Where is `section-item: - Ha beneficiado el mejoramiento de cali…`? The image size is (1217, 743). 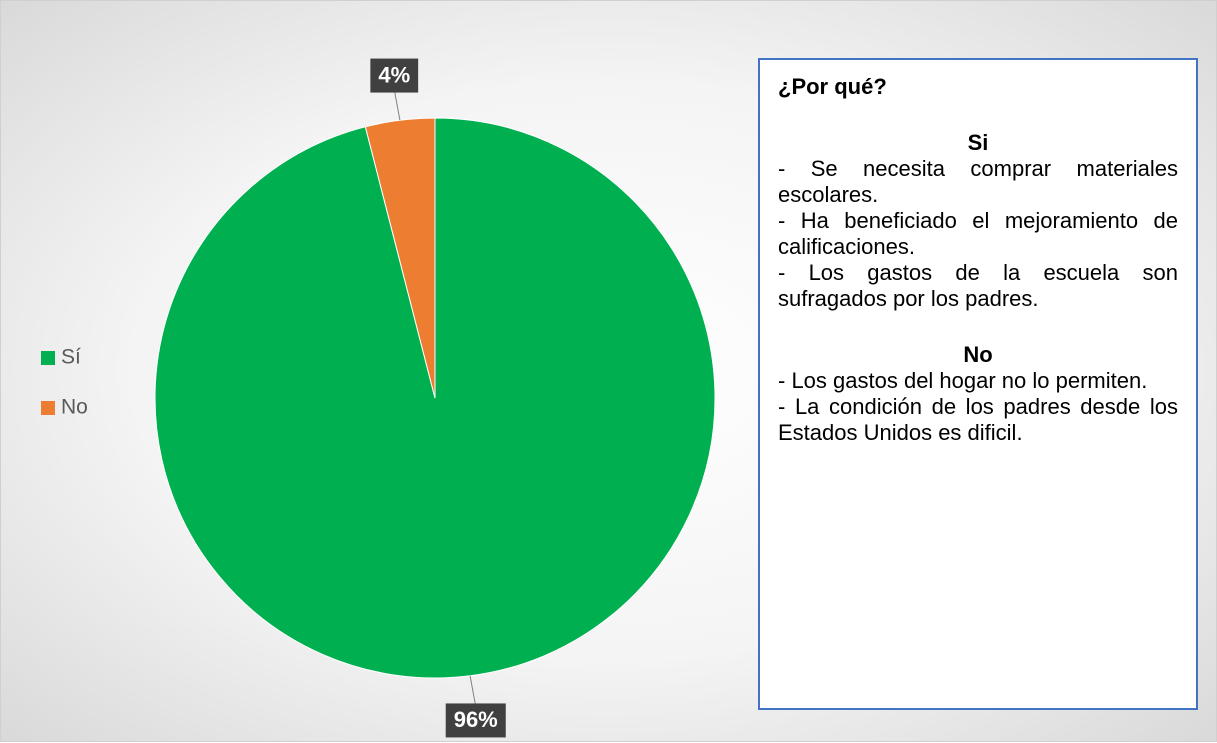 section-item: - Ha beneficiado el mejoramiento de cali… is located at coordinates (978, 233).